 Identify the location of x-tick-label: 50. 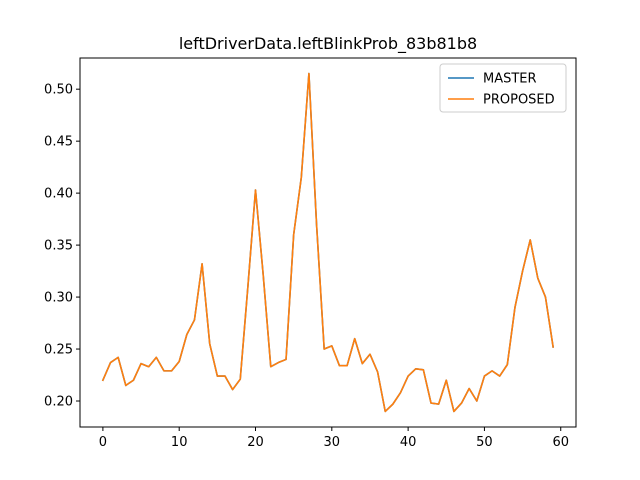
(484, 442).